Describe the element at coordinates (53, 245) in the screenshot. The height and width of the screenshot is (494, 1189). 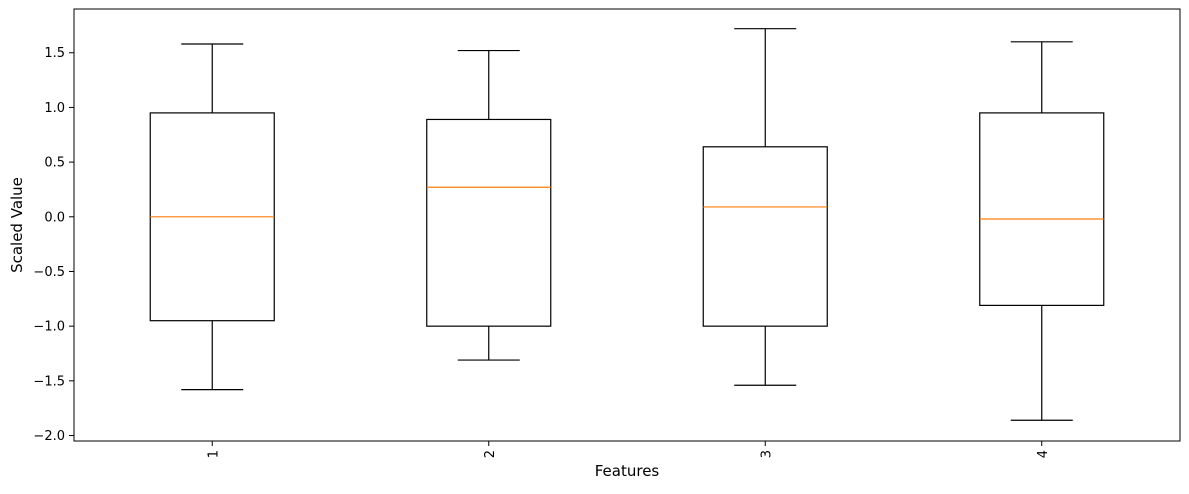
I see `y-axis: −2.0 −1.5 −1.0 −0.5 0.0 0.5 1.0 1.5` at that location.